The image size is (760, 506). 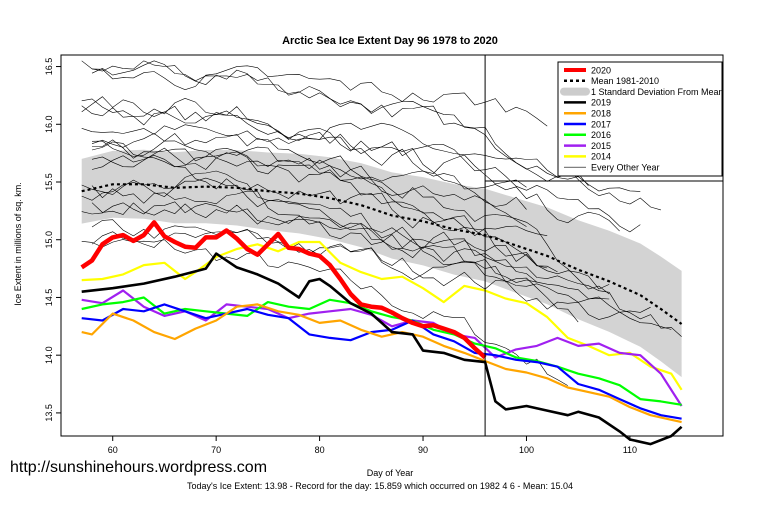 What do you see at coordinates (49, 182) in the screenshot?
I see `y-tick-label: 15.5` at bounding box center [49, 182].